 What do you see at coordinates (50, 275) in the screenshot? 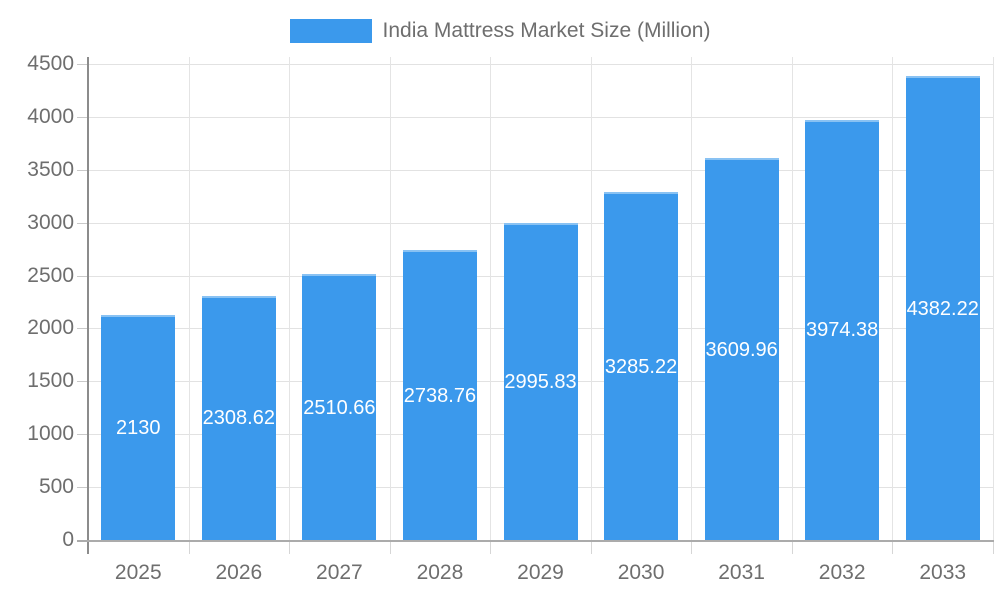
I see `y-axis-tick-label: 2500` at bounding box center [50, 275].